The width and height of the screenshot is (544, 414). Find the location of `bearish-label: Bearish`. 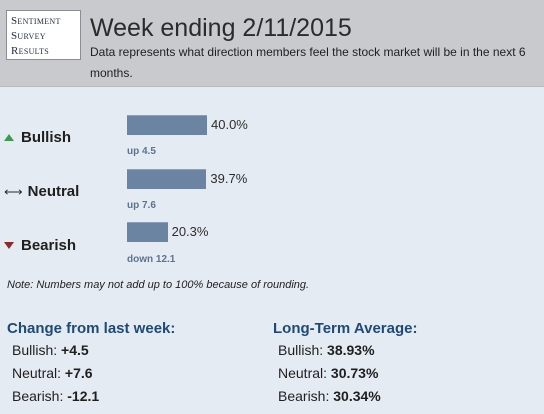

bearish-label: Bearish is located at coordinates (49, 245).